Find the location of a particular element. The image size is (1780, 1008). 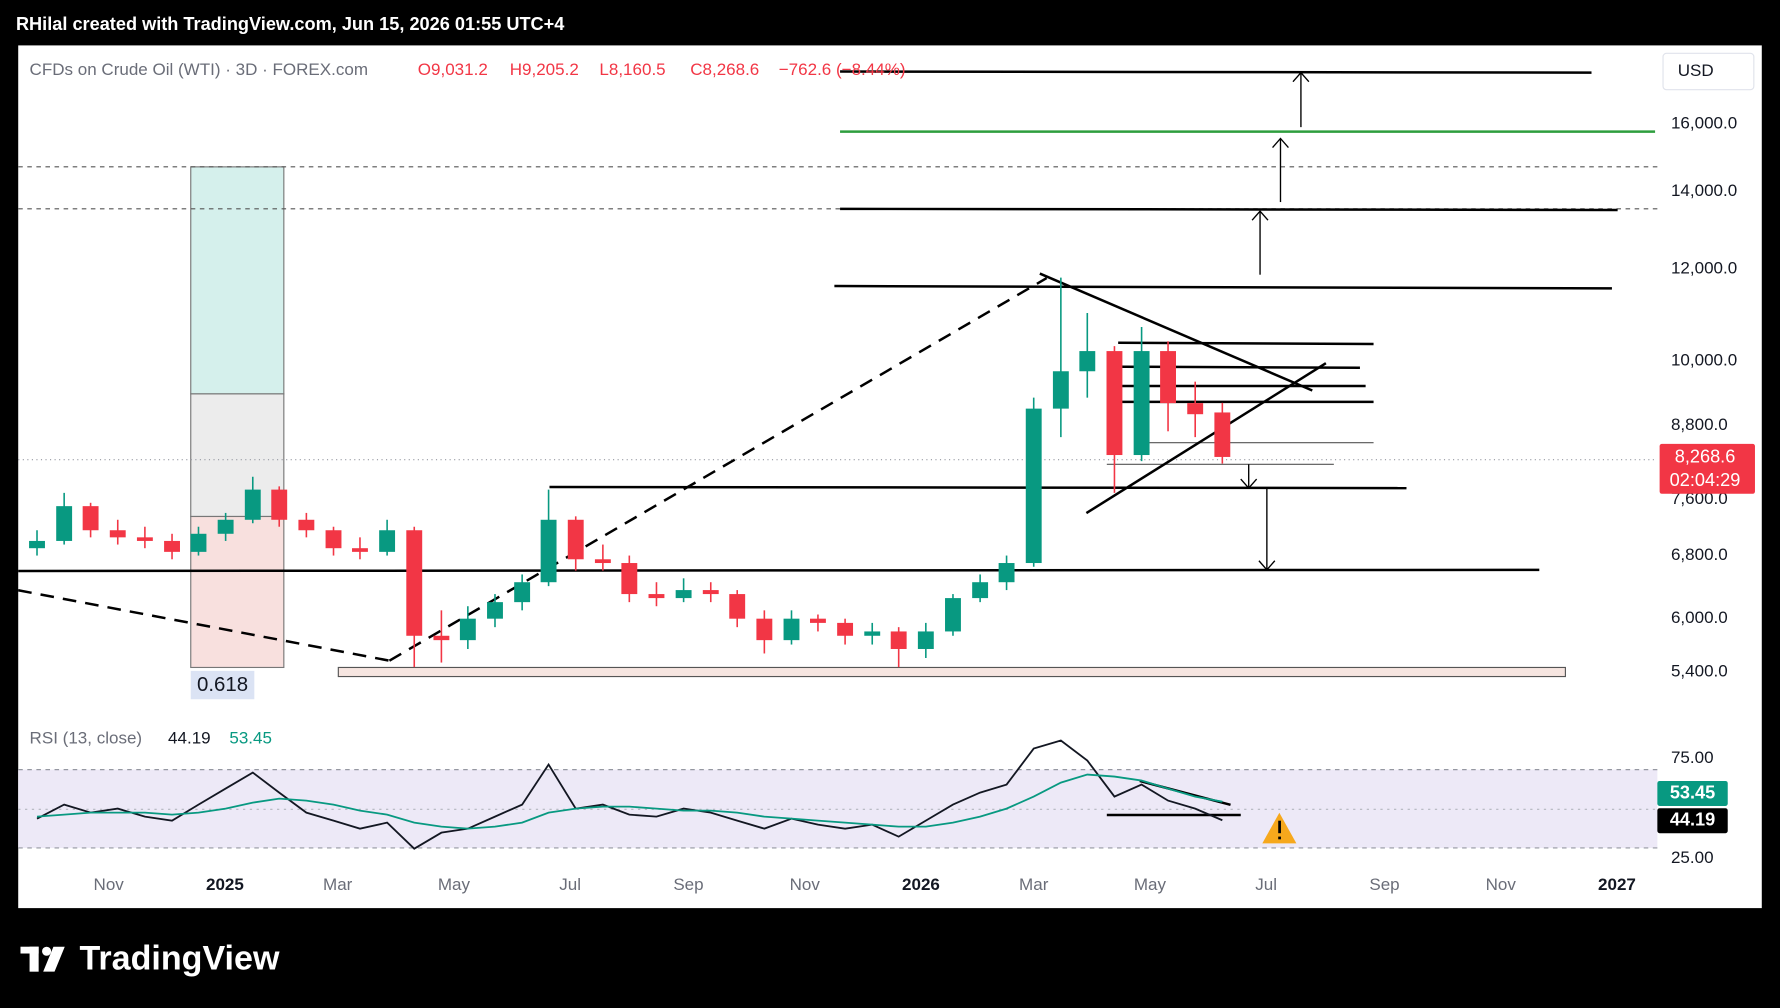

countdown: 02:04:29 is located at coordinates (1705, 480).